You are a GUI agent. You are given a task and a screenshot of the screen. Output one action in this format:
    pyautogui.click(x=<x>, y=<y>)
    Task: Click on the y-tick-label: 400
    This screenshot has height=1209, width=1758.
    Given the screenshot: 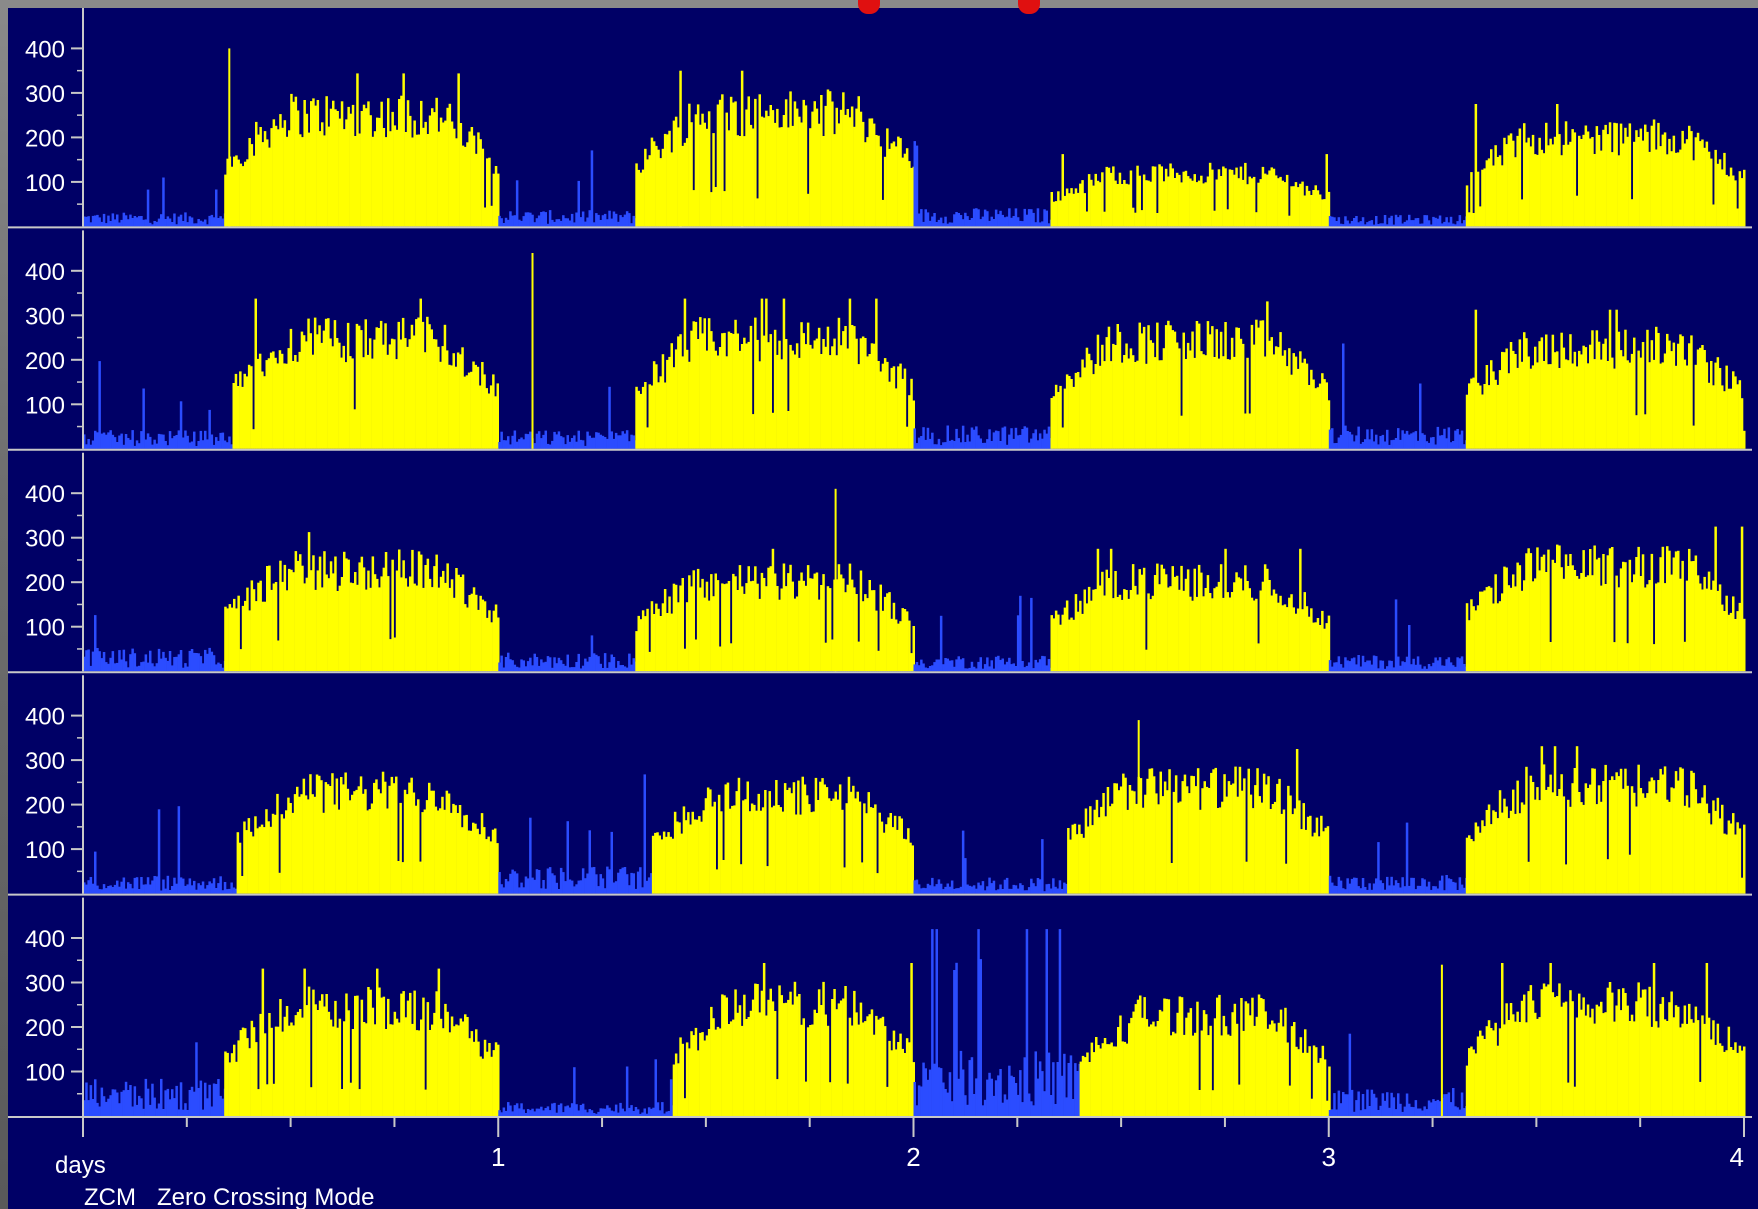 What is the action you would take?
    pyautogui.click(x=45, y=717)
    